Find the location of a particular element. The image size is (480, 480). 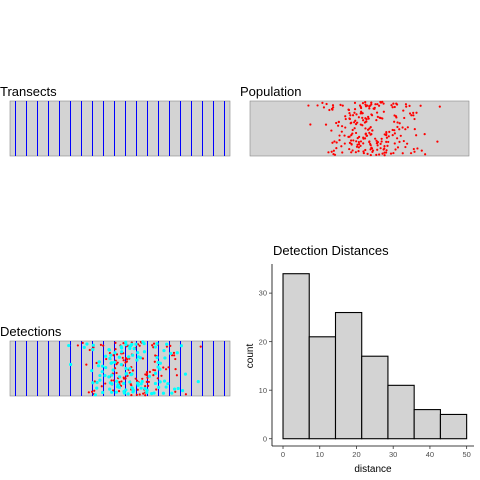

detections-panel is located at coordinates (120, 368).